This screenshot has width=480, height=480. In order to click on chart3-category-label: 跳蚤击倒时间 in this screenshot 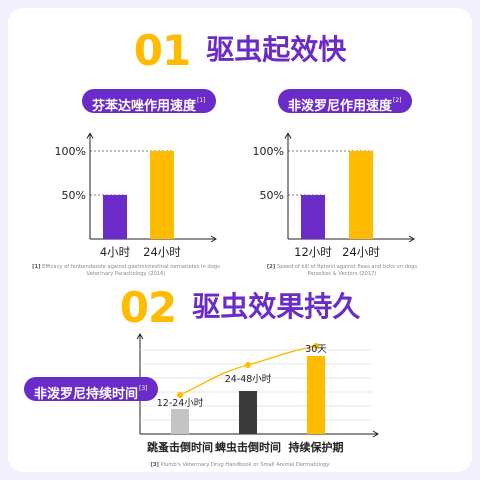, I will do `click(180, 447)`.